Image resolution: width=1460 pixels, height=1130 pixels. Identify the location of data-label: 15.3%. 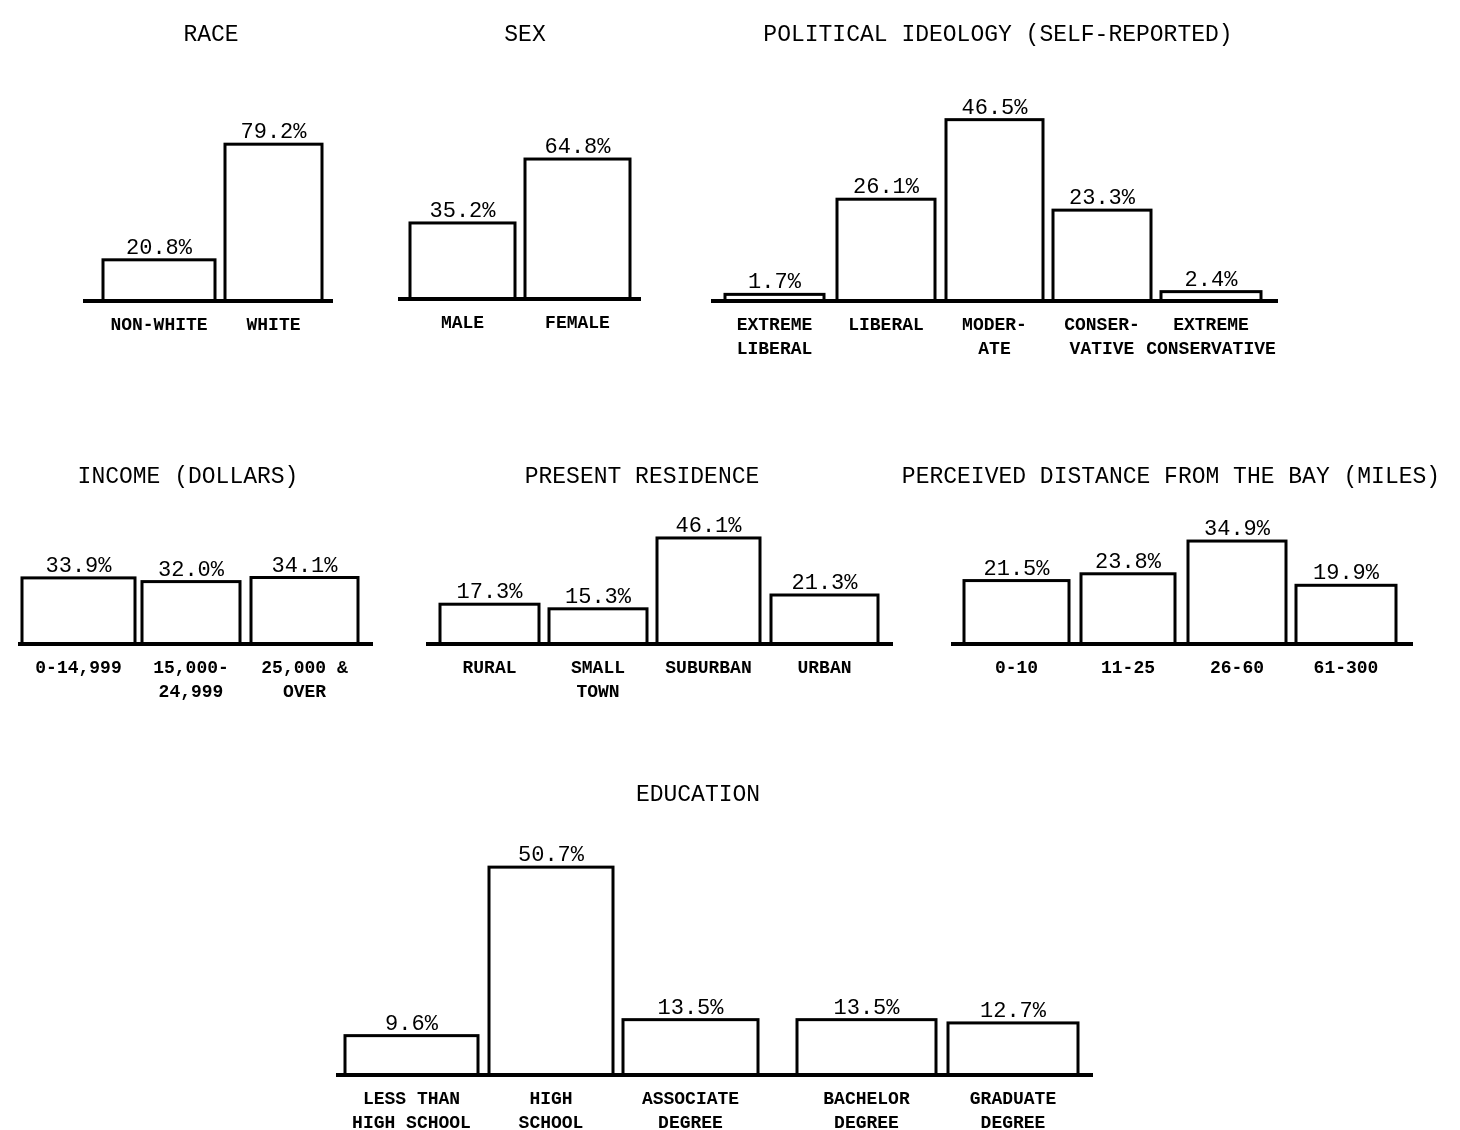
(598, 597).